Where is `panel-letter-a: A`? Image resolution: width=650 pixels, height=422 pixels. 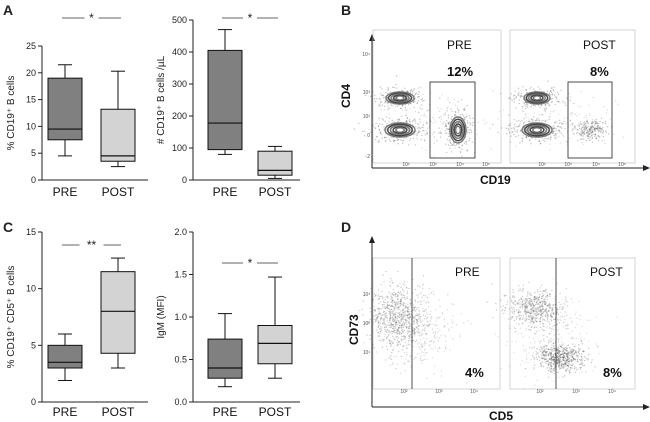
panel-letter-a: A is located at coordinates (8, 10).